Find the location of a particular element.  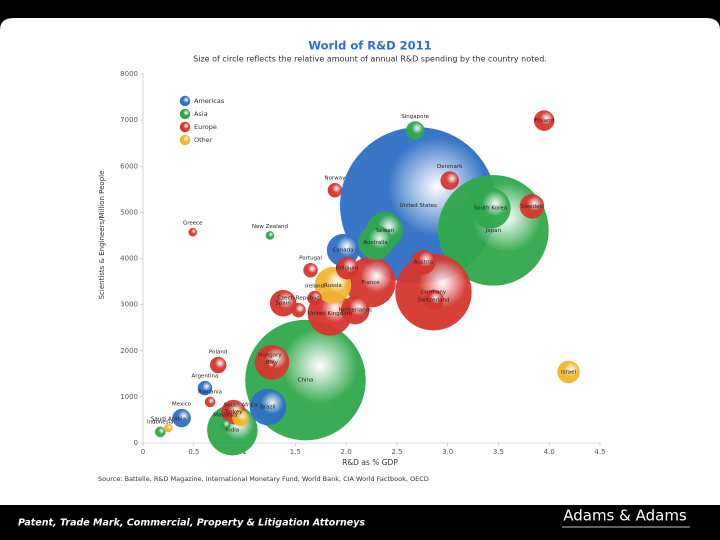

x-tick-label: 1.5 is located at coordinates (295, 452).